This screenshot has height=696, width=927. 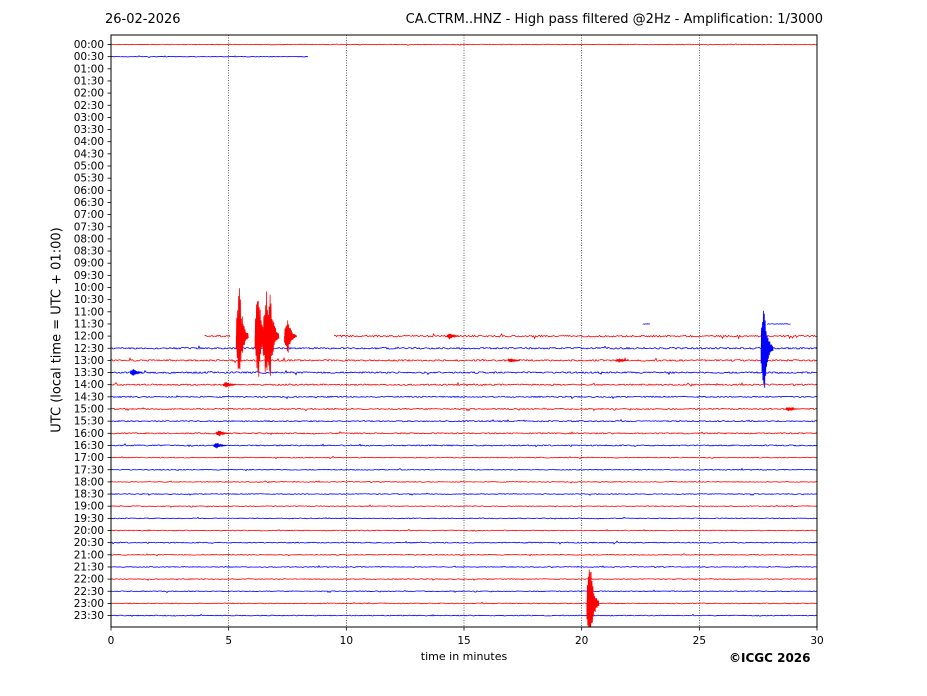 I want to click on y-tick-label-0830: 08:30, so click(x=89, y=252).